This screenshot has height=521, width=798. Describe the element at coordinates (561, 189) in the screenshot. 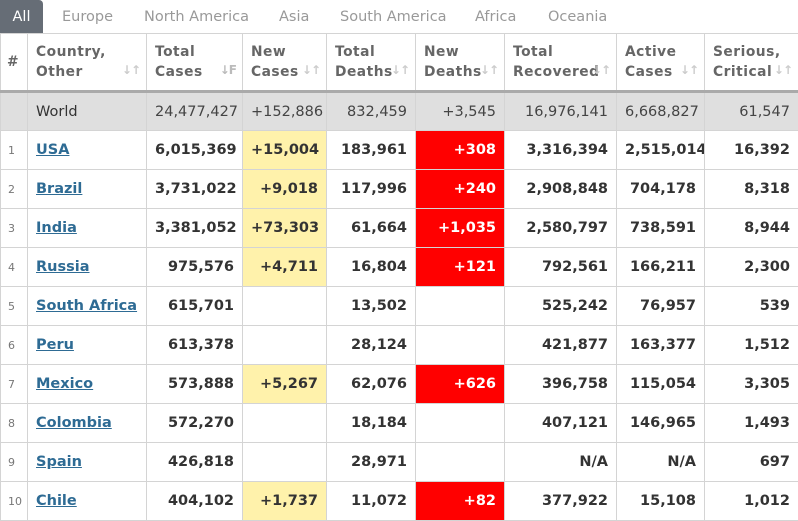

I see `total-recovered-cell: 2,908,848` at that location.